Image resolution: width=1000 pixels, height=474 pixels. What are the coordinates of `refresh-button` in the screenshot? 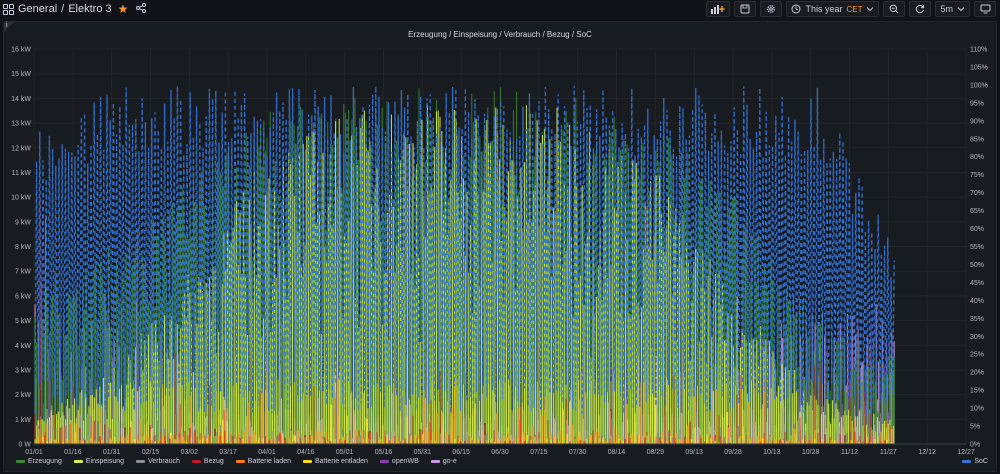 It's located at (920, 9).